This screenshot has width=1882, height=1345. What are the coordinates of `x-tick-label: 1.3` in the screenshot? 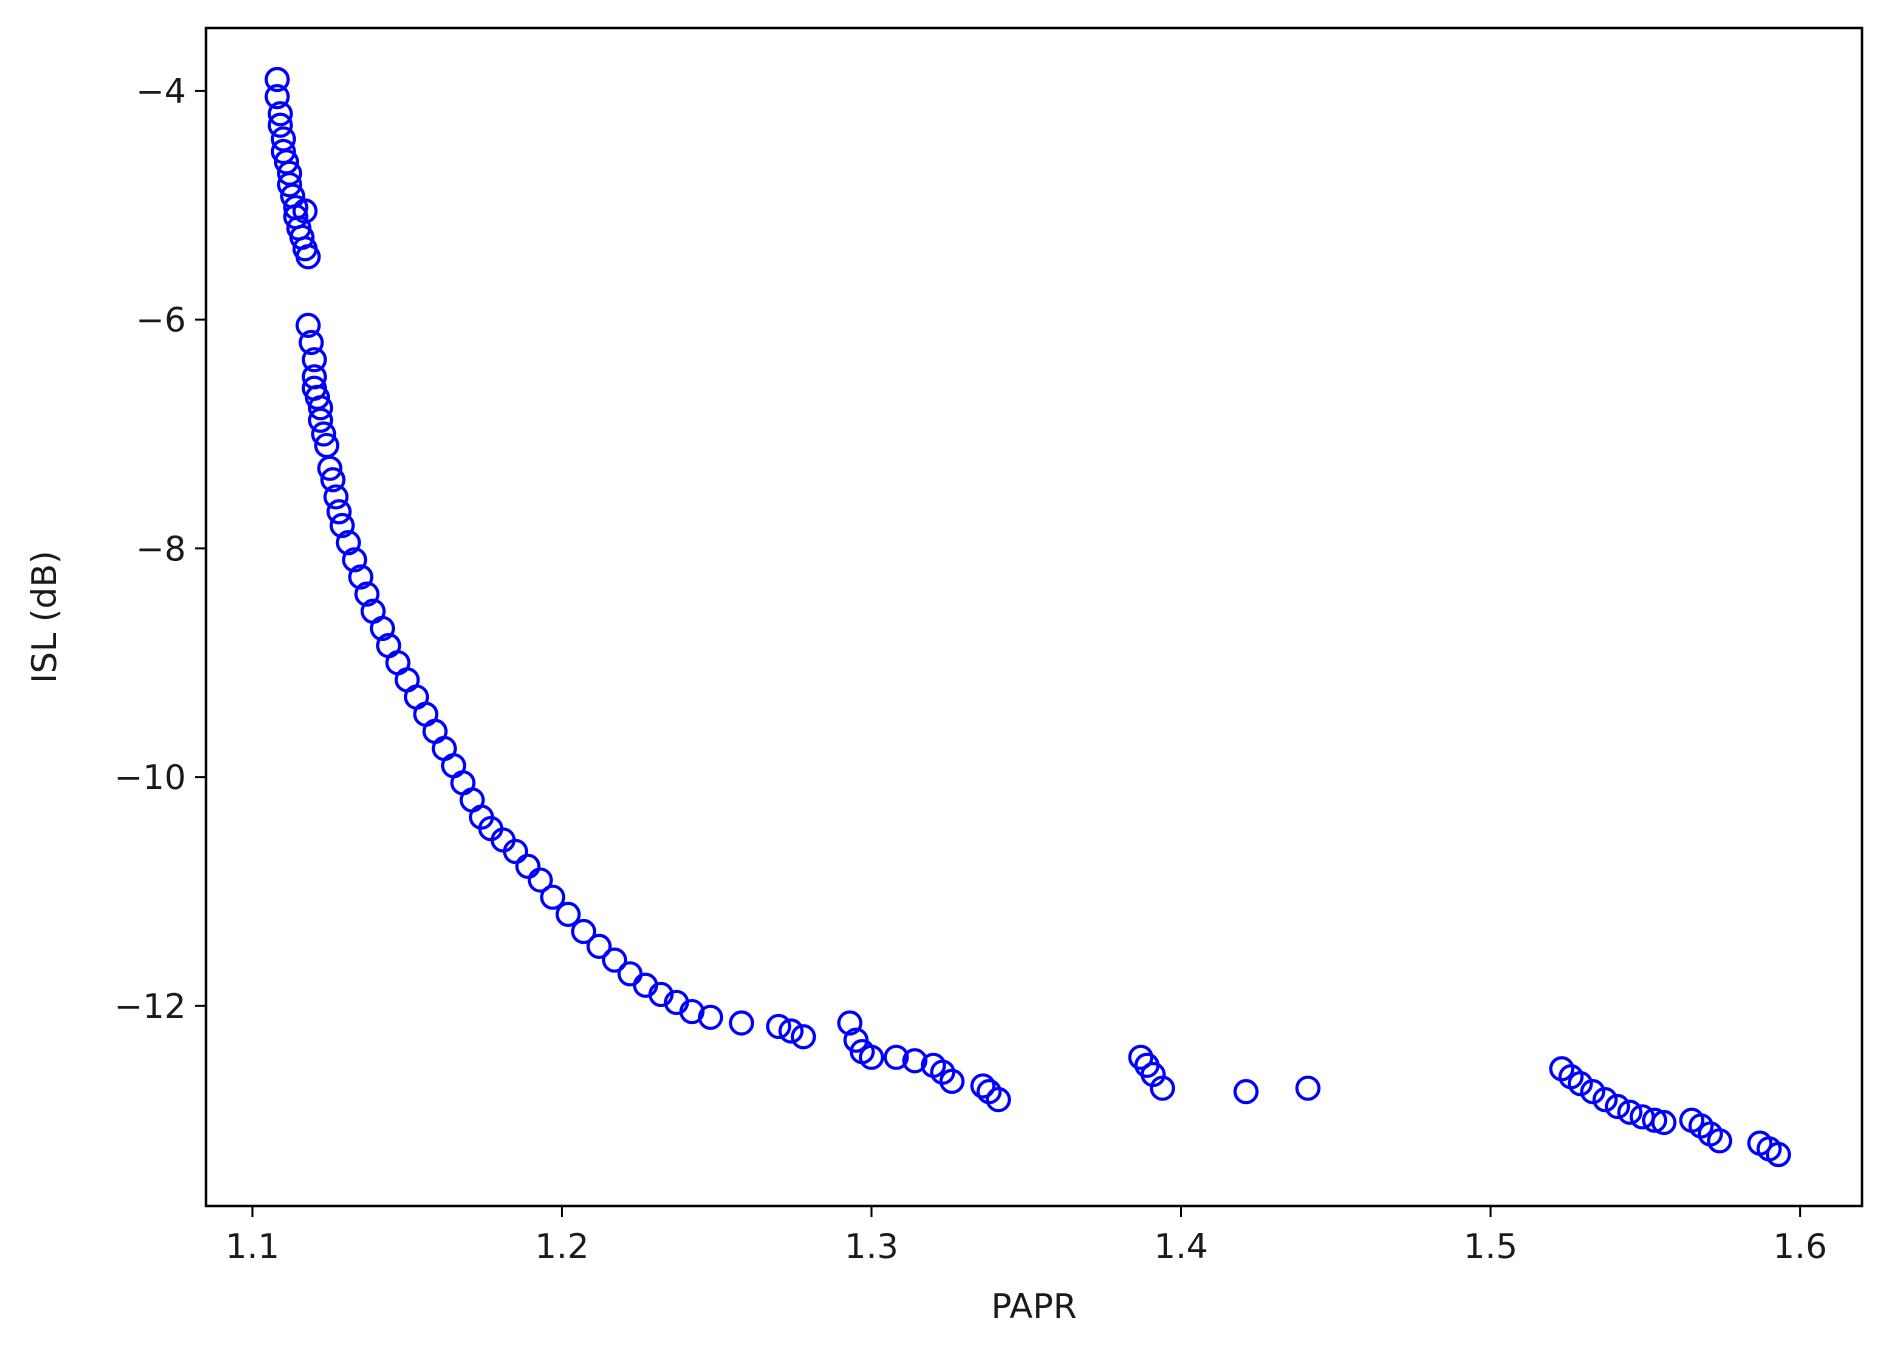 It's located at (871, 1247).